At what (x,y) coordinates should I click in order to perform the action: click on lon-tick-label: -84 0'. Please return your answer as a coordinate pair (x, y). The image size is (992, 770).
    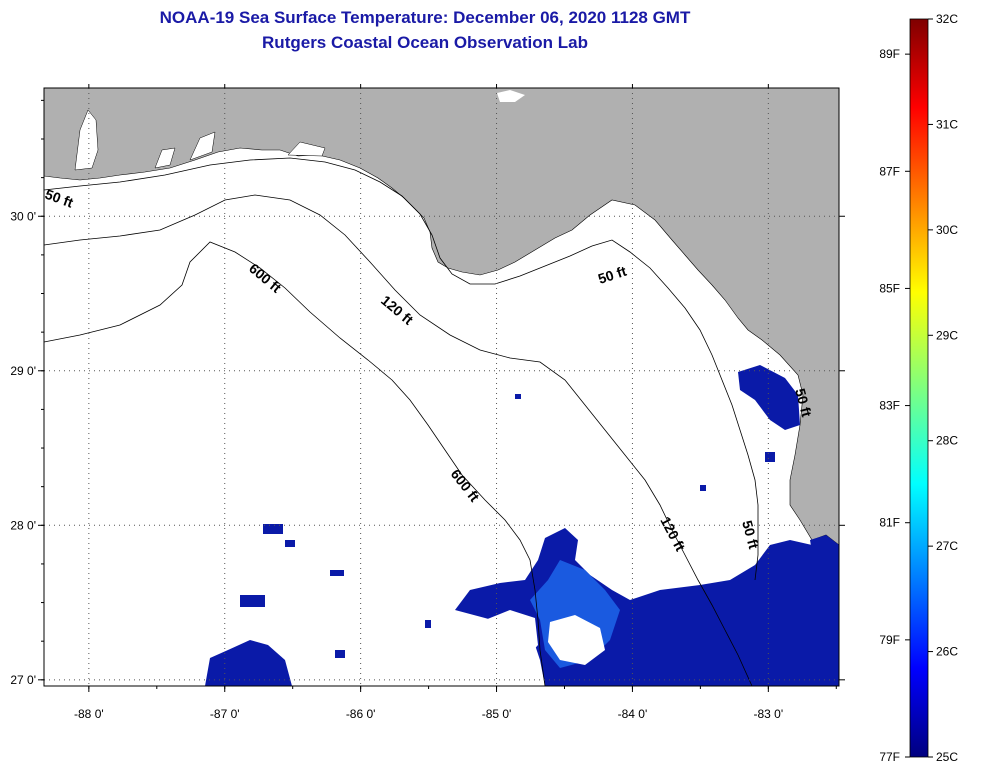
    Looking at the image, I should click on (633, 714).